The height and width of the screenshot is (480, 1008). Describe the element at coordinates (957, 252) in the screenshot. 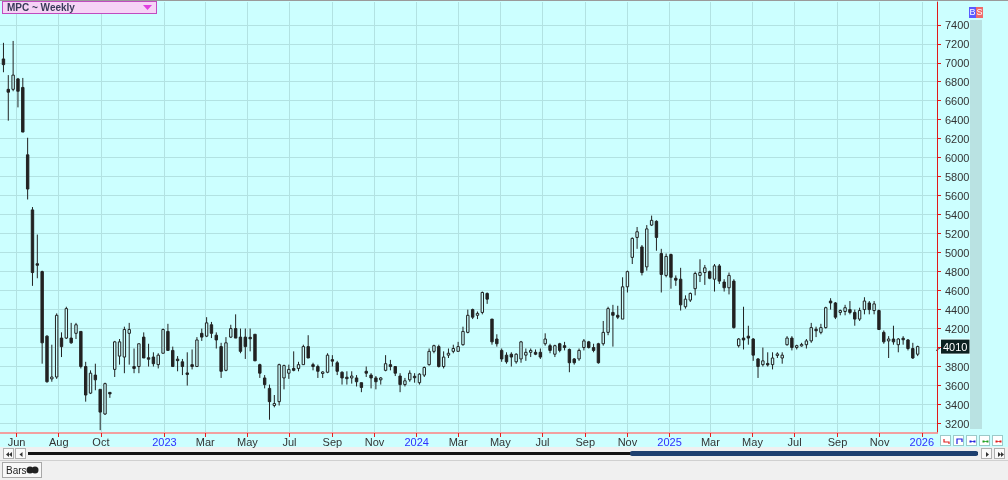

I see `y-tick-label: 5000` at that location.